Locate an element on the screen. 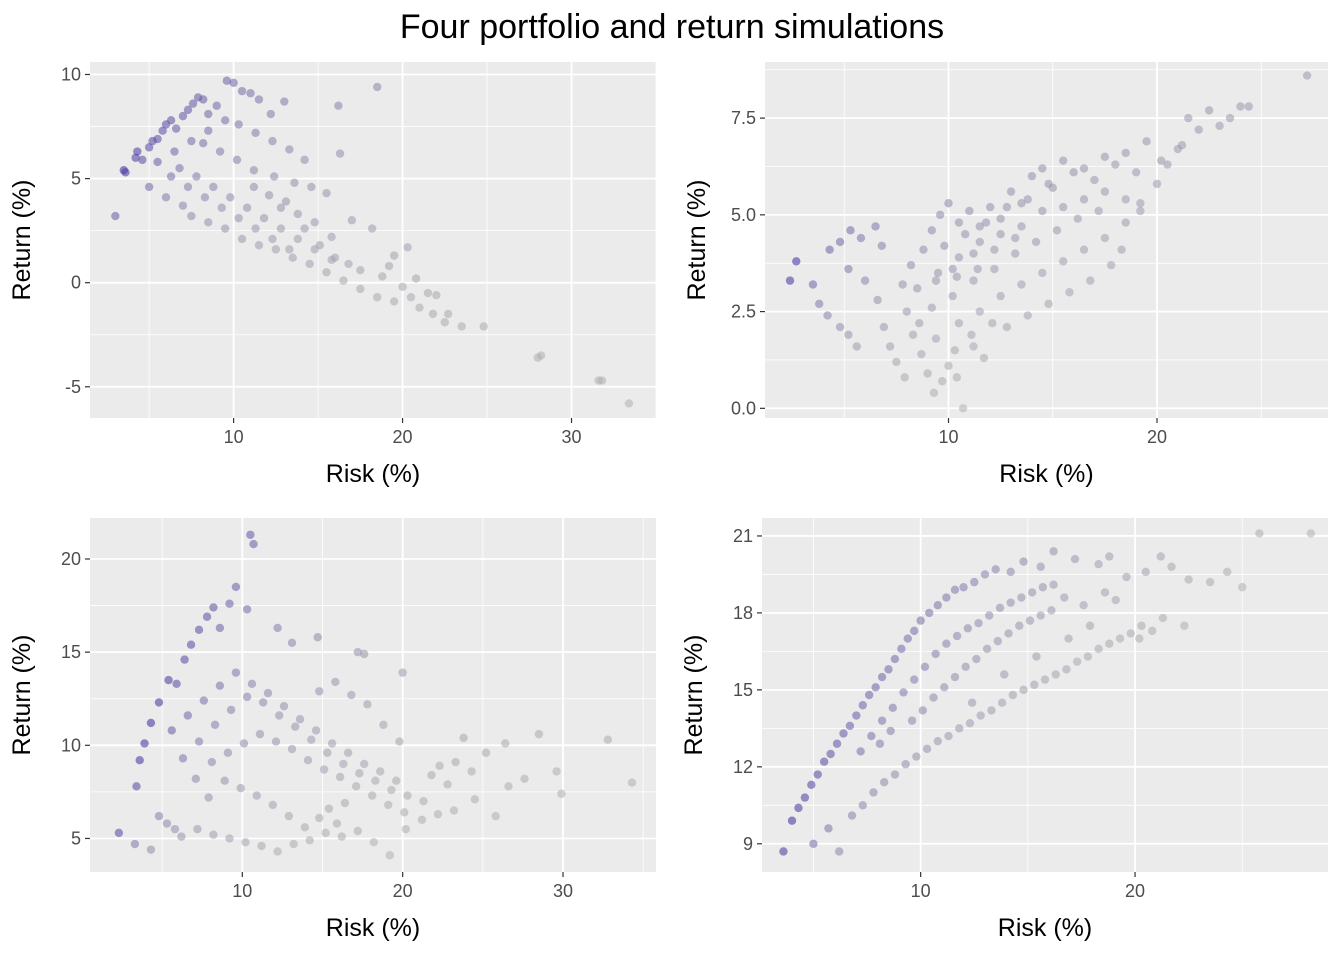 The height and width of the screenshot is (960, 1344). x-tick-label: 20 is located at coordinates (1135, 891).